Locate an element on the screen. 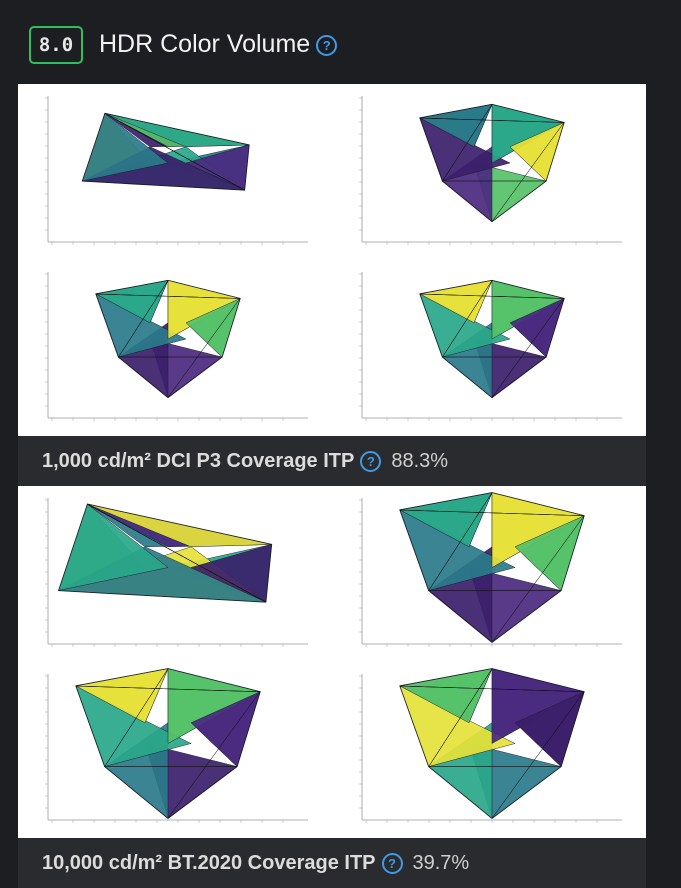  result-caption: 1,000 cd/m² DCI P3 Coverage ITP? 88.3% is located at coordinates (332, 461).